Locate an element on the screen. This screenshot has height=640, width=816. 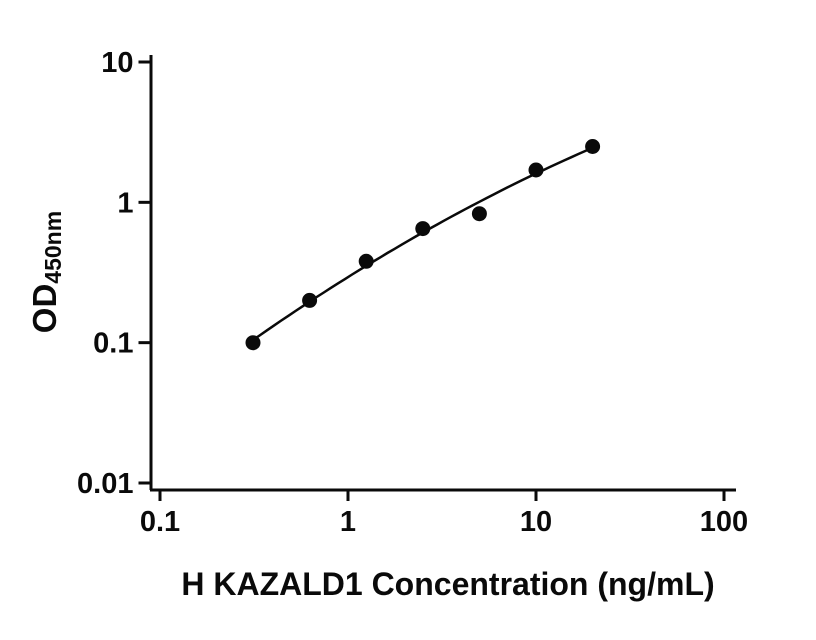
y-tick-label: 10 is located at coordinates (117, 63).